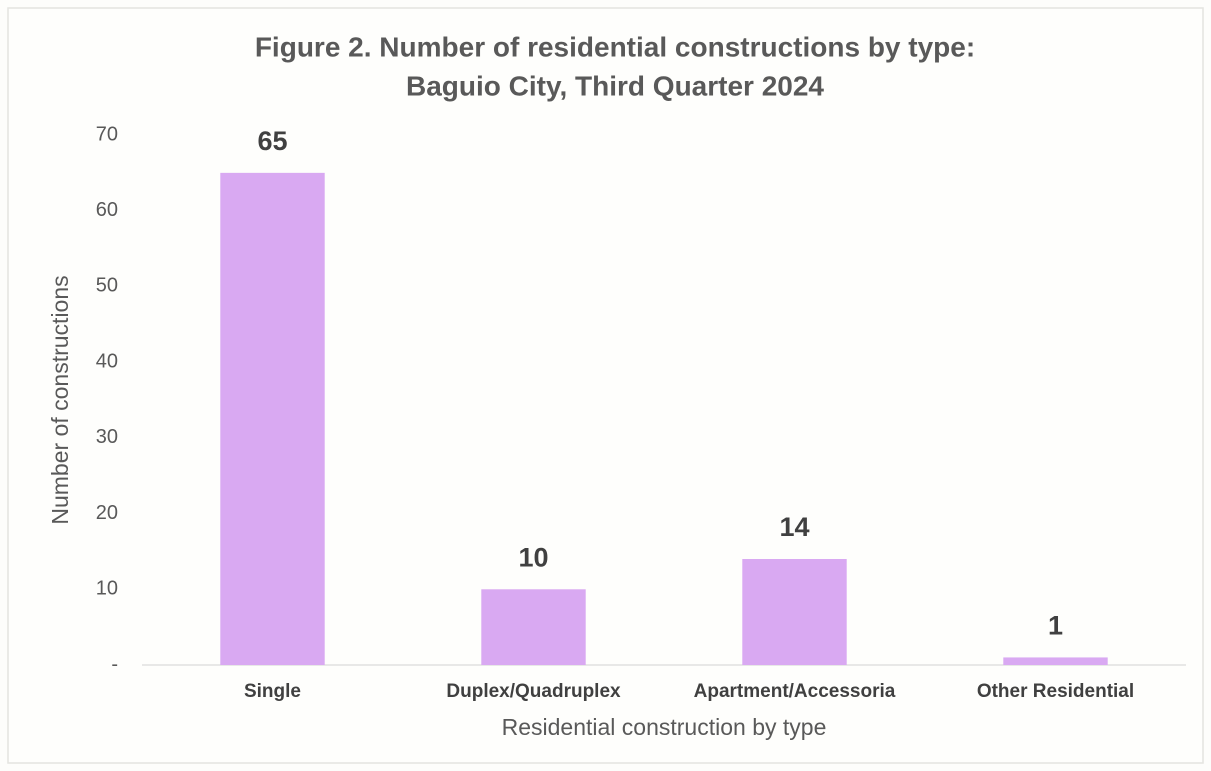  I want to click on y-tick-label: 20, so click(107, 513).